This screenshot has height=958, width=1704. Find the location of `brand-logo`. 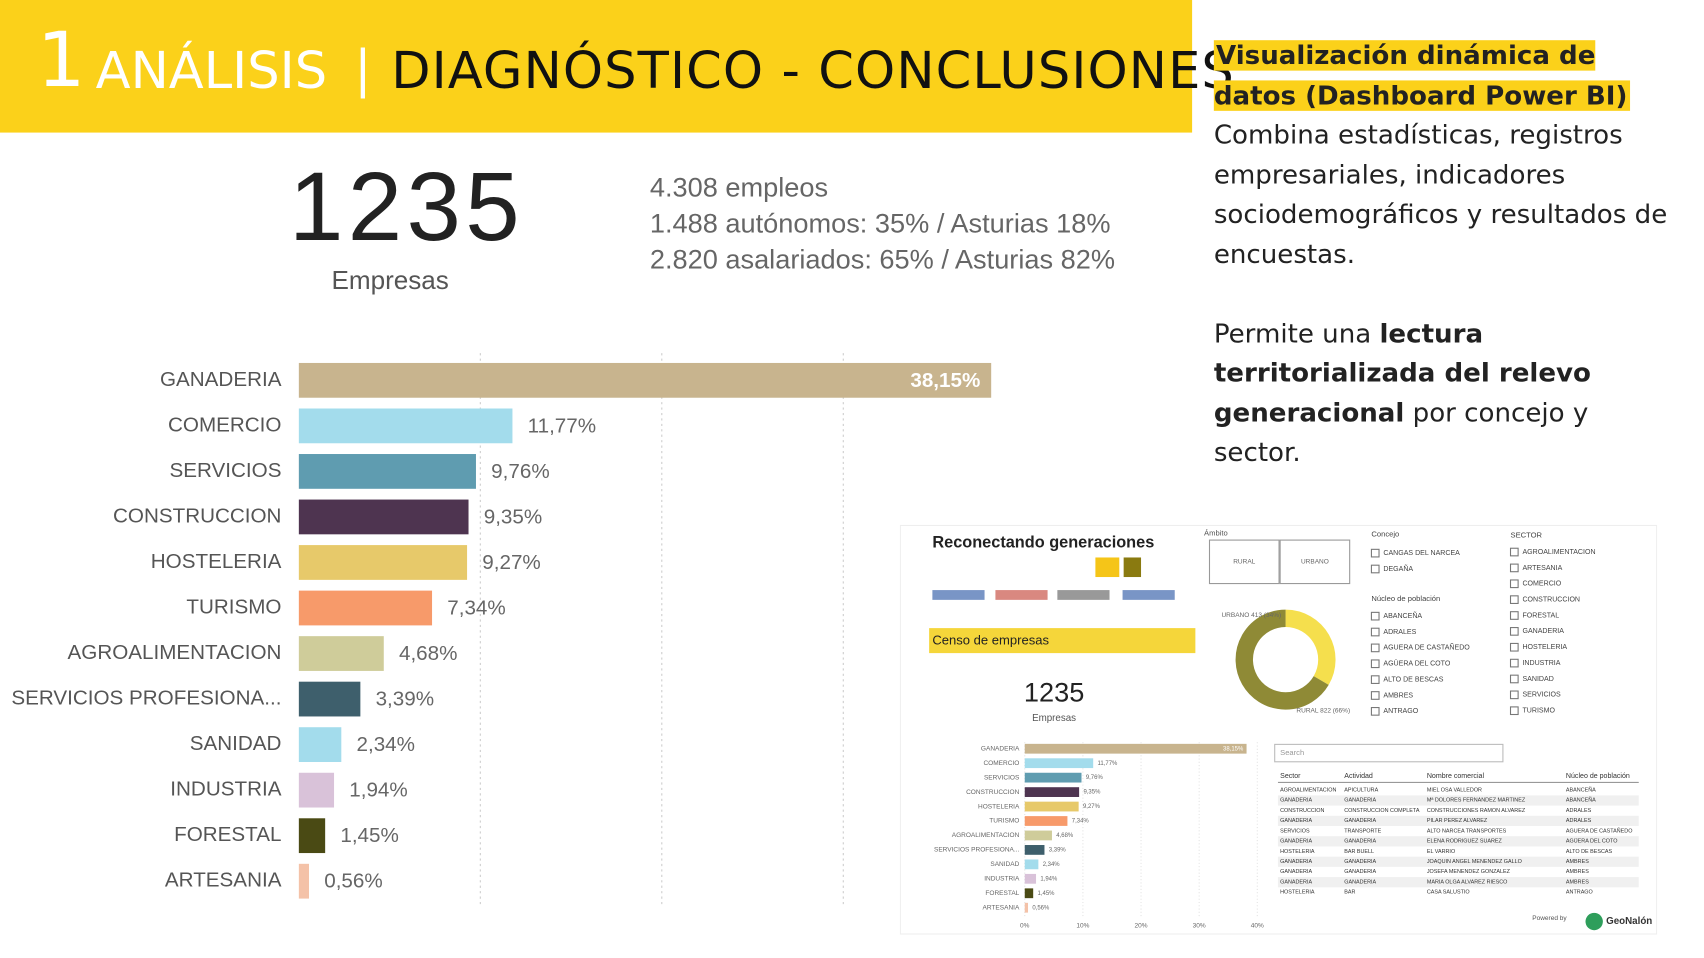

brand-logo is located at coordinates (1594, 921).